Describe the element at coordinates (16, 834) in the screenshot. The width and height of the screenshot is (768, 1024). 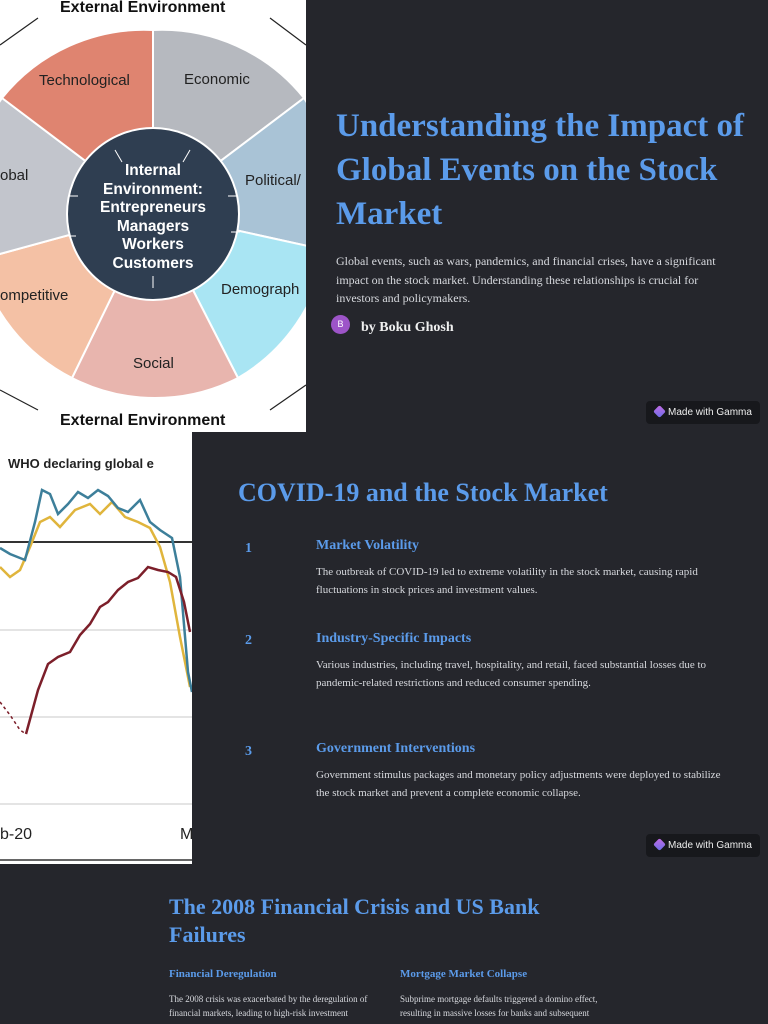
I see `chart-x-label: b-20` at that location.